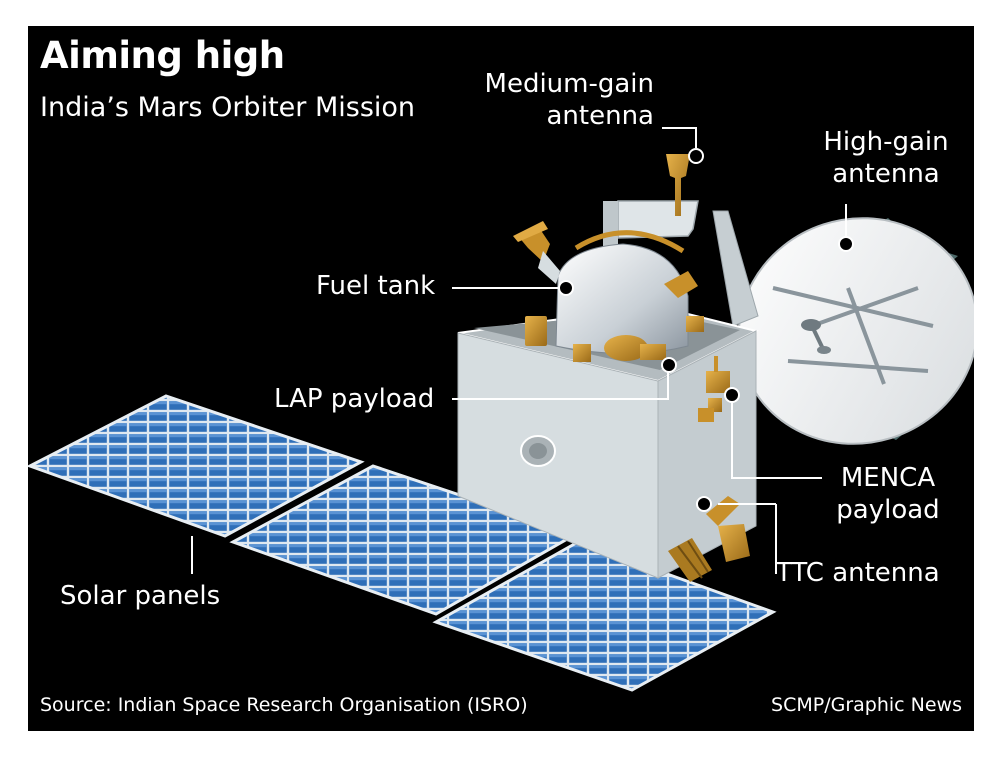 The height and width of the screenshot is (758, 1000). Describe the element at coordinates (228, 107) in the screenshot. I see `page-subtitle: India’s Mars Orbiter Mission` at that location.